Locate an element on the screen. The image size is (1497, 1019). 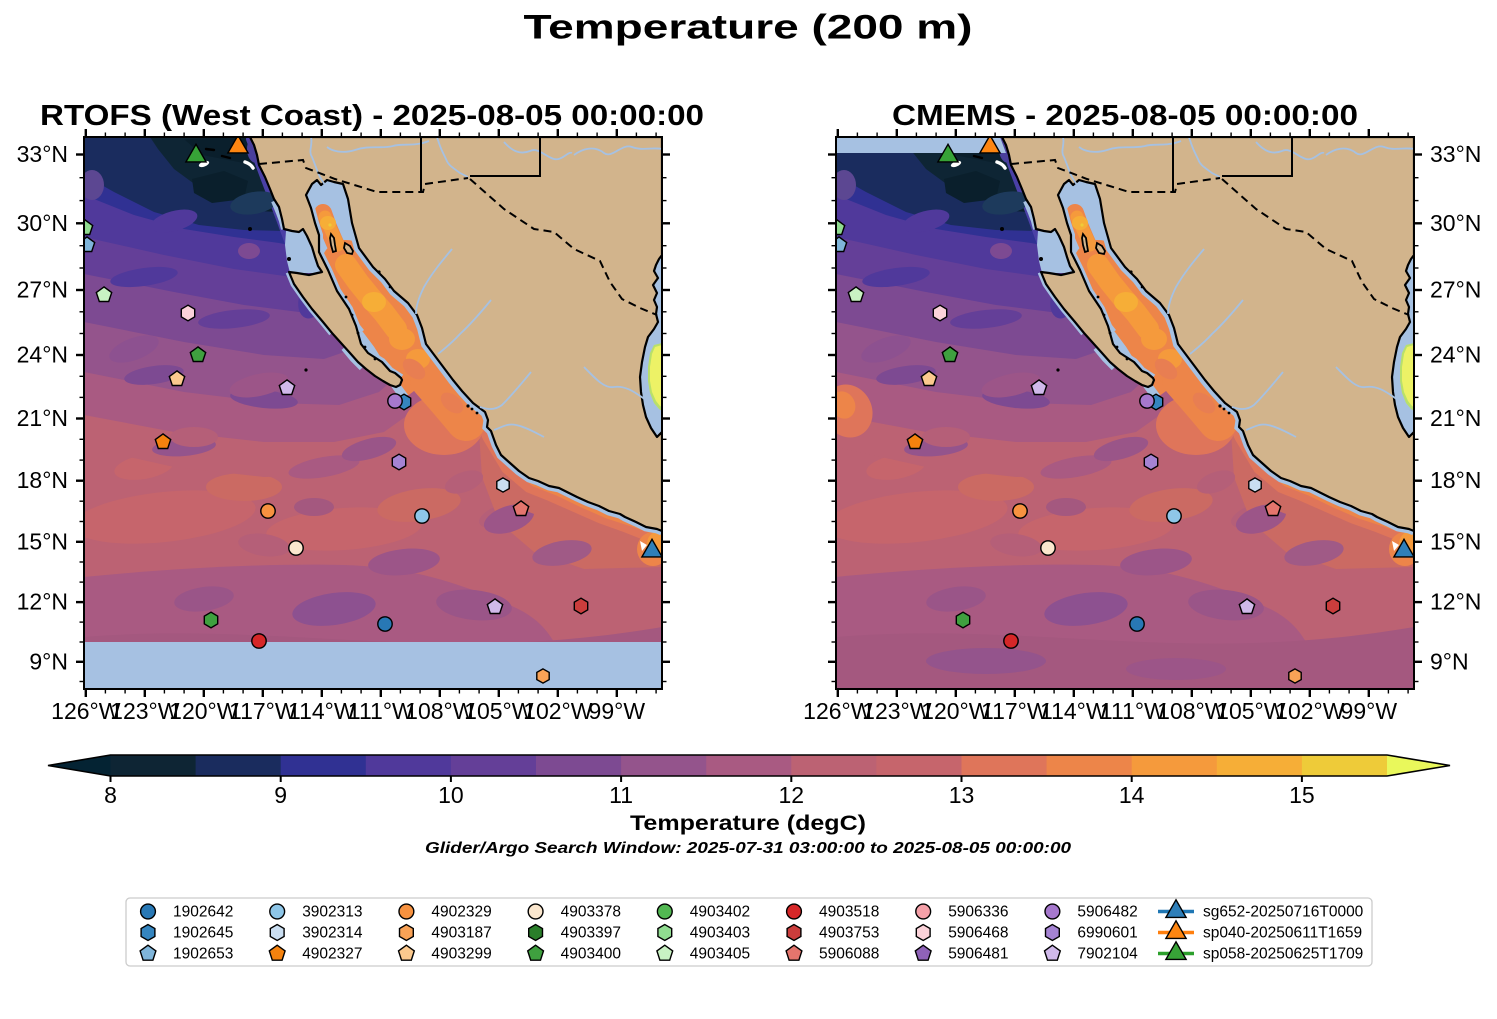
svg-text: 4903405 is located at coordinates (720, 954).